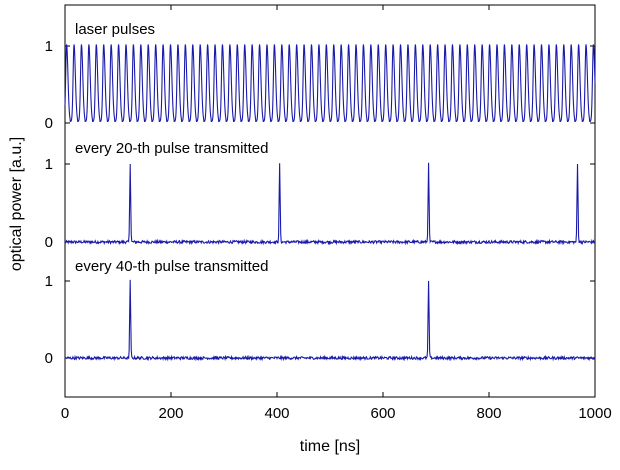 The width and height of the screenshot is (620, 470). I want to click on x-tick-label: 800, so click(488, 413).